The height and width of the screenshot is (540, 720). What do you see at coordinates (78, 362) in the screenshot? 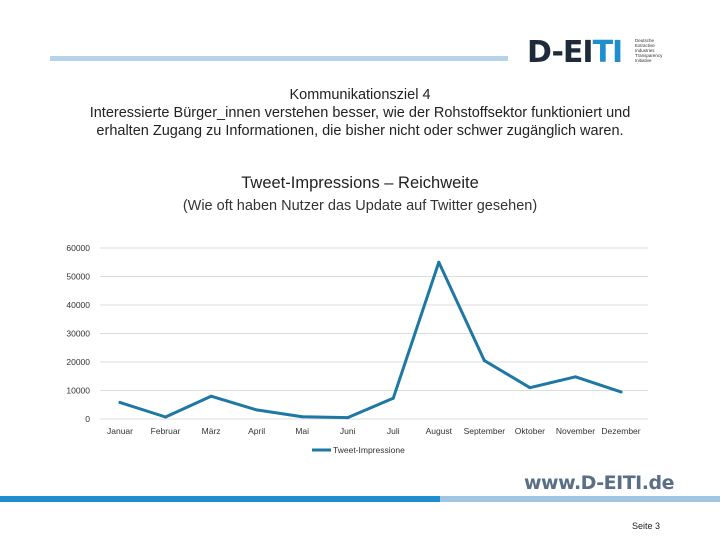
I see `y-tick-label: 20000` at bounding box center [78, 362].